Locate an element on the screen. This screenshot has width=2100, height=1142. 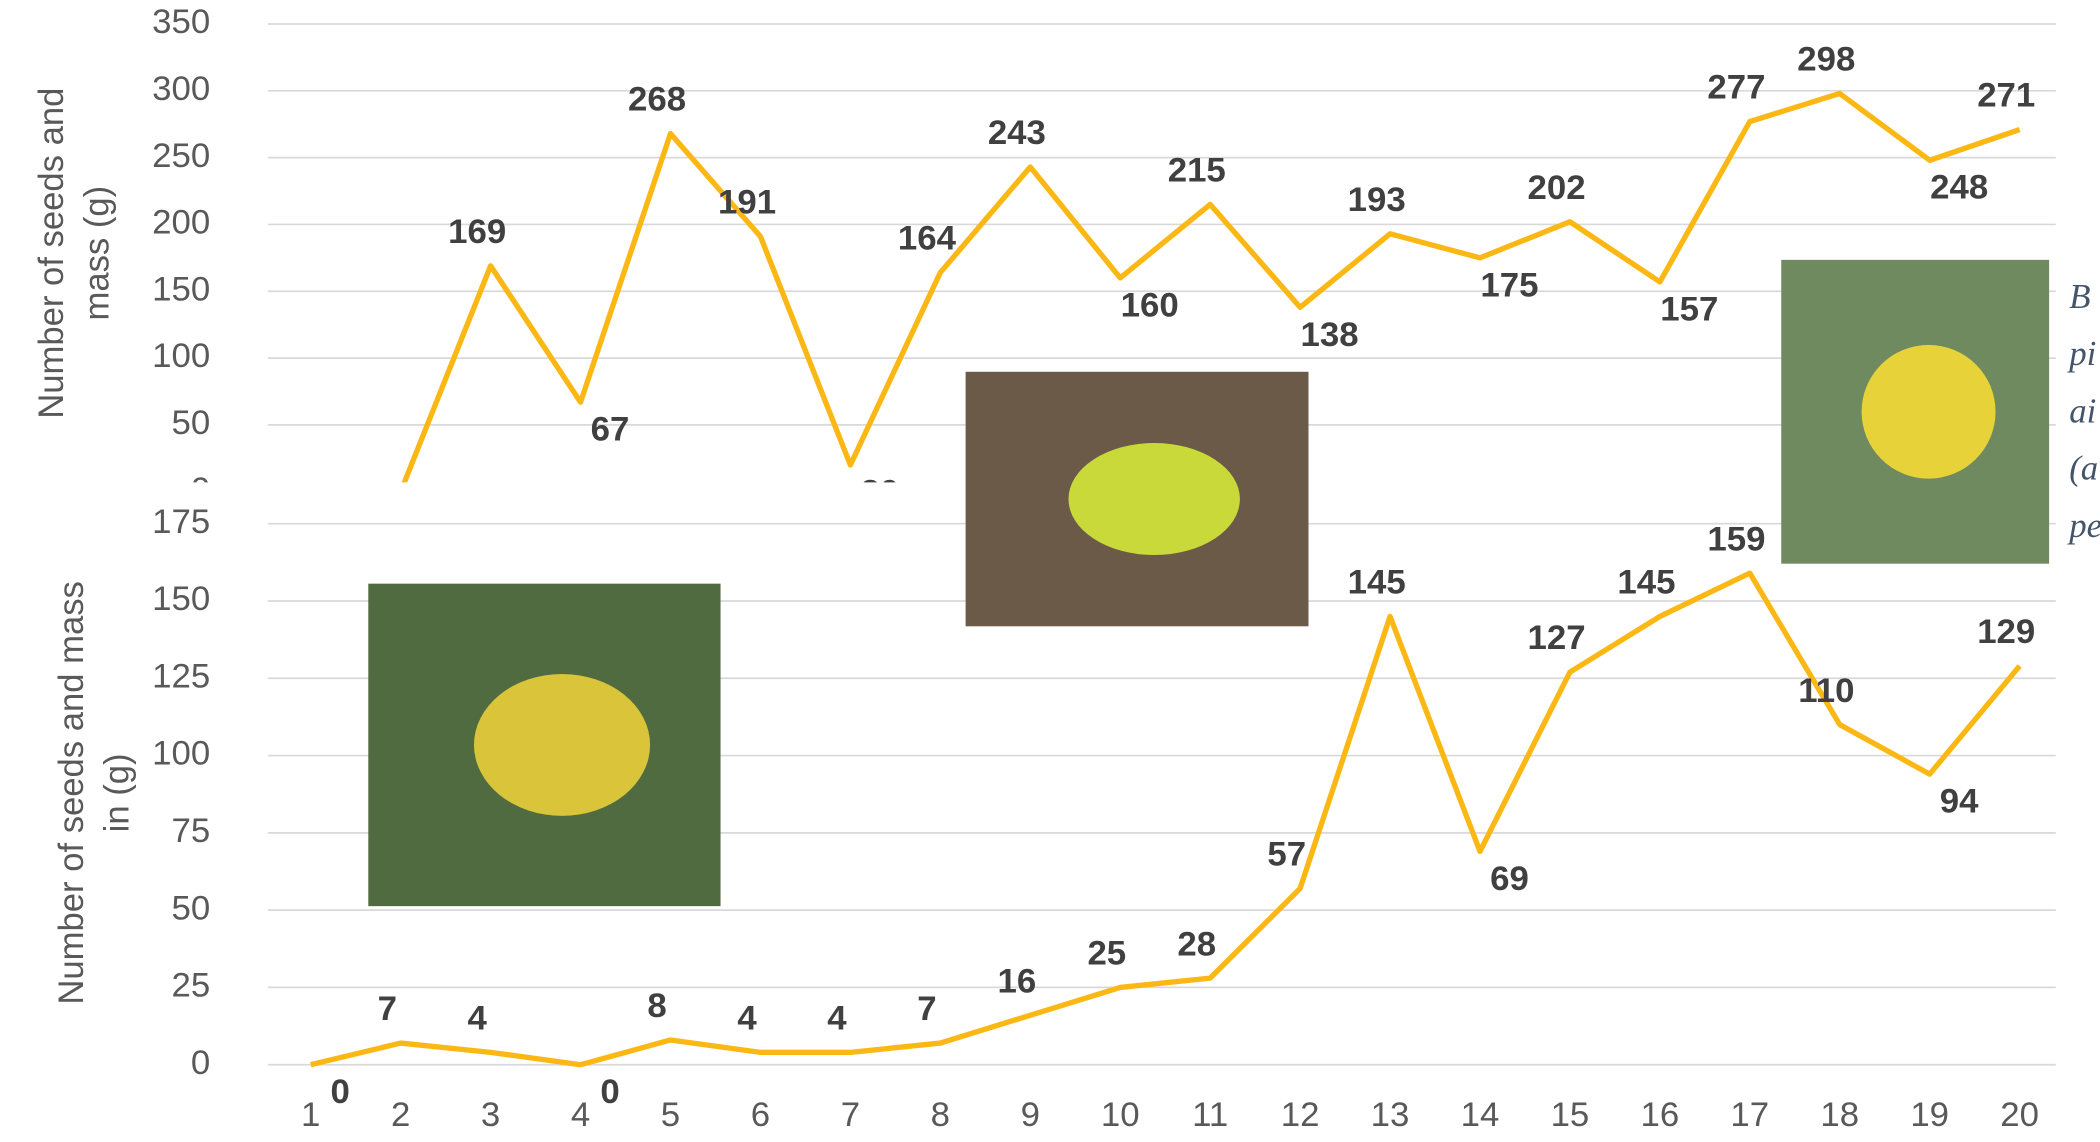
x-tick-label: 6 is located at coordinates (760, 1115).